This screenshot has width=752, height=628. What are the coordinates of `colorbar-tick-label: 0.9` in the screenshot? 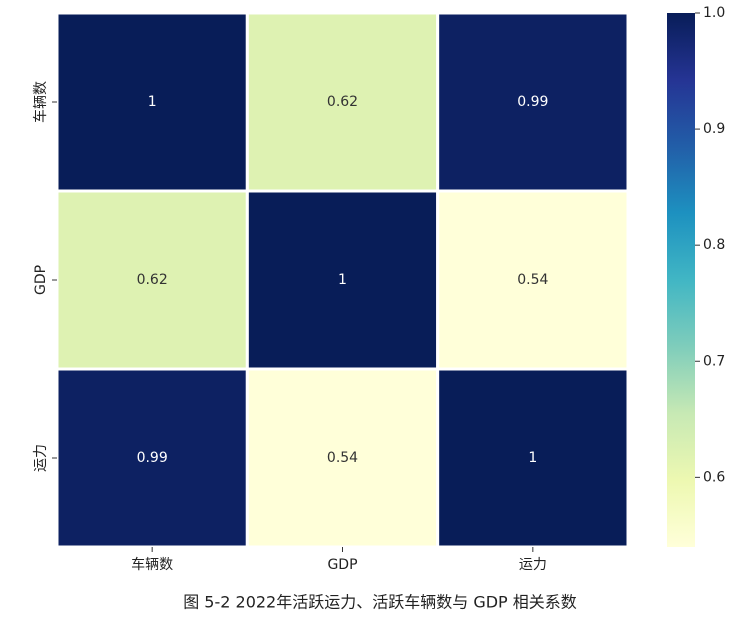 It's located at (714, 129).